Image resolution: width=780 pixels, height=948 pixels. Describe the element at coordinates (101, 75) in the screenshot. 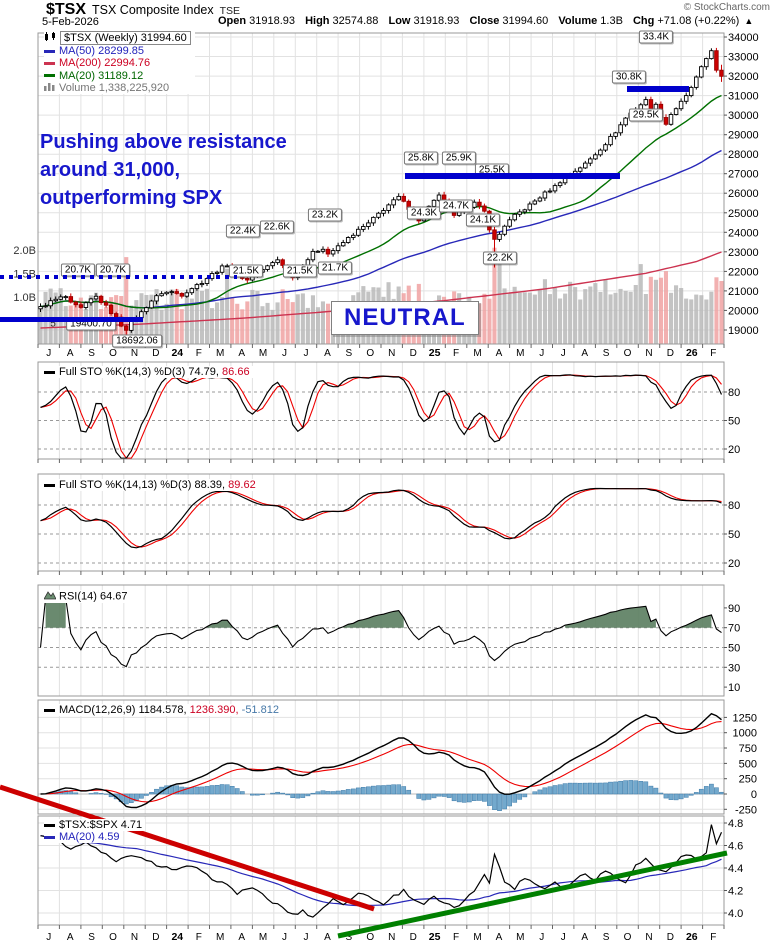

I see `legend-ma20: MA(20) 31189.12` at that location.